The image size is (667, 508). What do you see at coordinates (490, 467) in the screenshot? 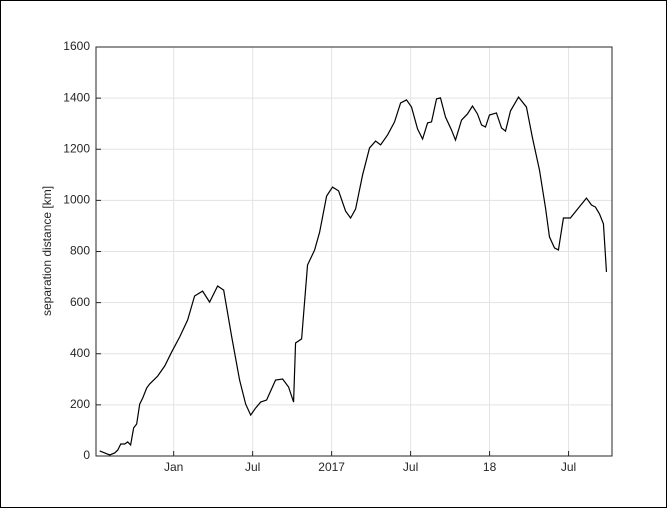
I see `x-tick-label: 18` at bounding box center [490, 467].